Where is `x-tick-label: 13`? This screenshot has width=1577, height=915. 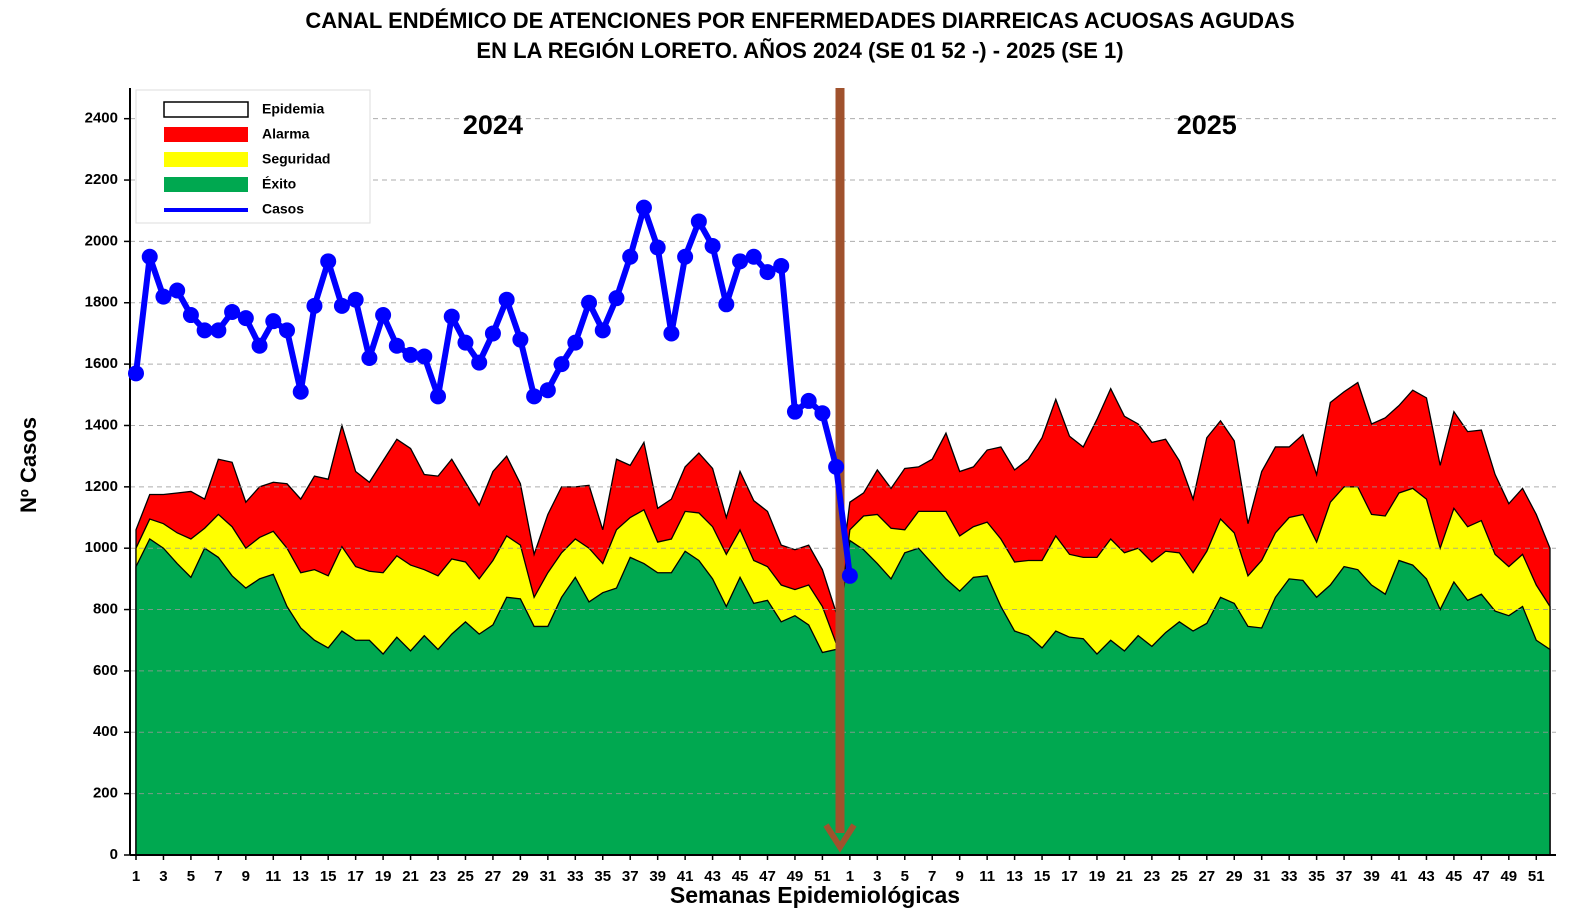
x-tick-label: 13 is located at coordinates (1014, 876).